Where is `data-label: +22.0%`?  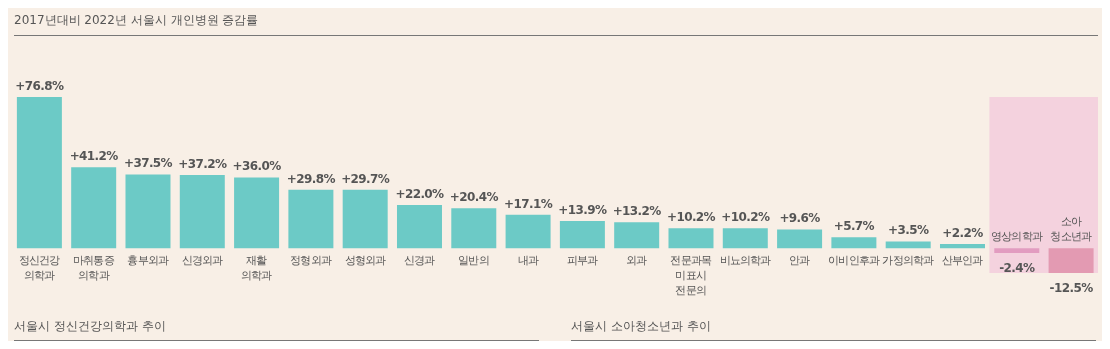
data-label: +22.0% is located at coordinates (420, 194).